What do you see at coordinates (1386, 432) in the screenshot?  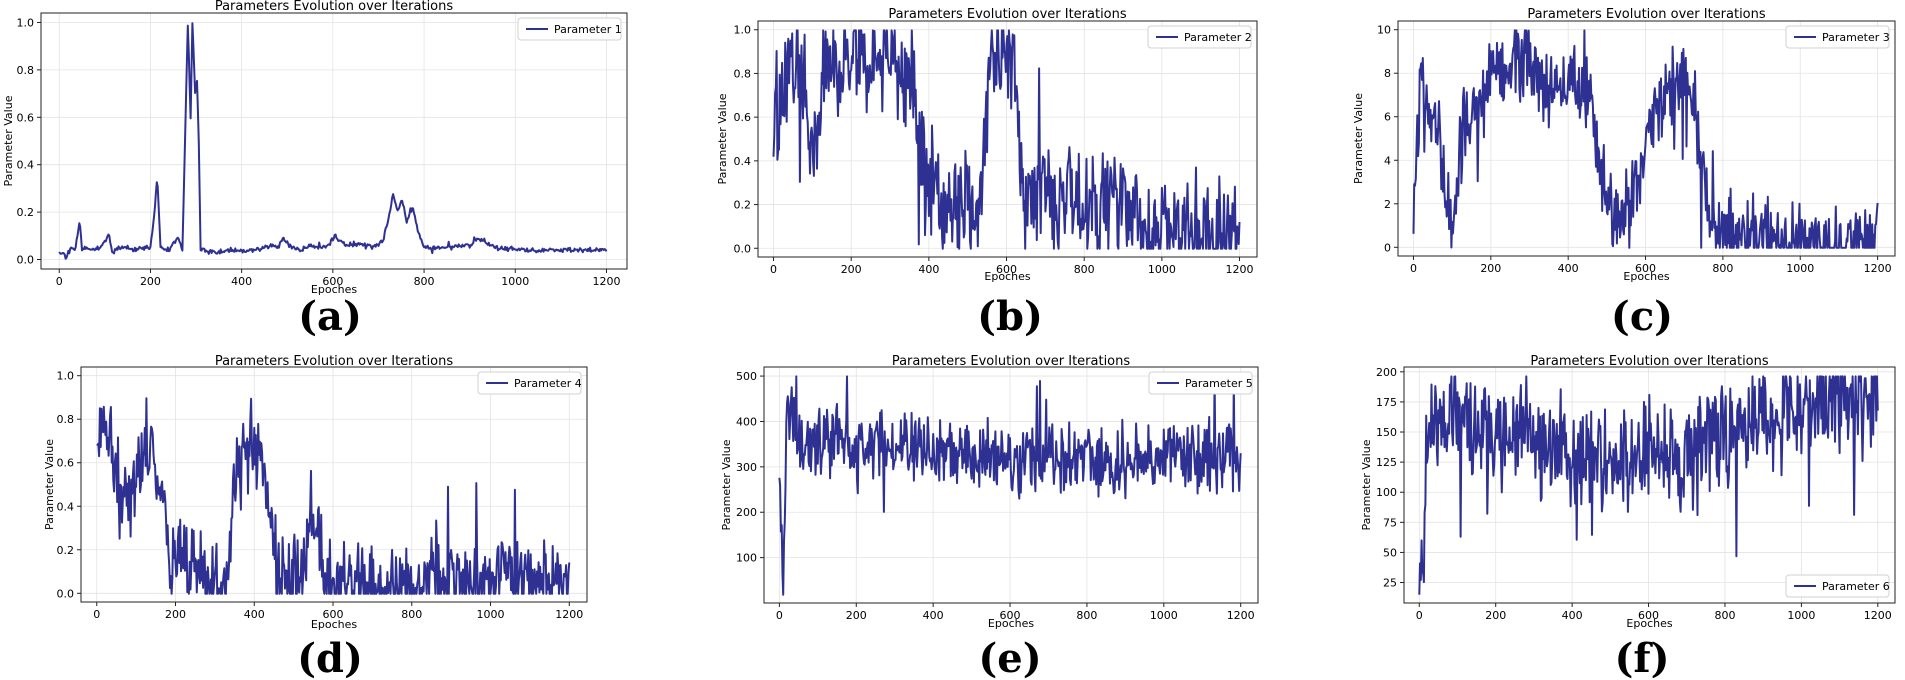 I see `y-tick-label: 150` at bounding box center [1386, 432].